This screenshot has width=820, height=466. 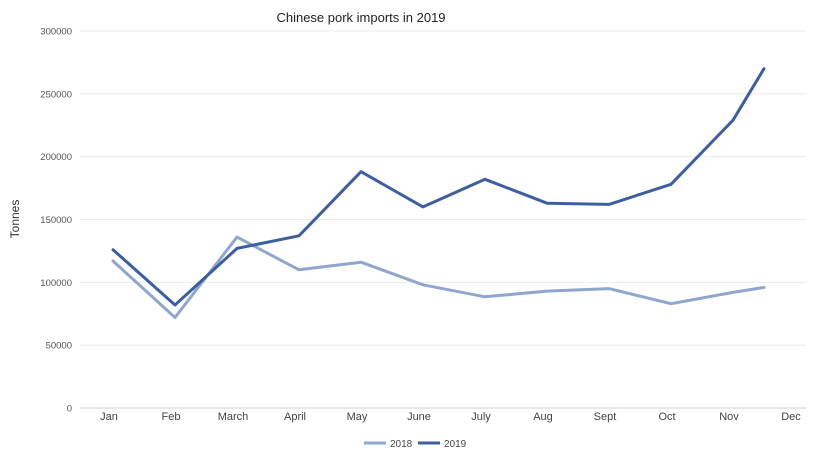 I want to click on x-tick-label: Aug, so click(x=543, y=417).